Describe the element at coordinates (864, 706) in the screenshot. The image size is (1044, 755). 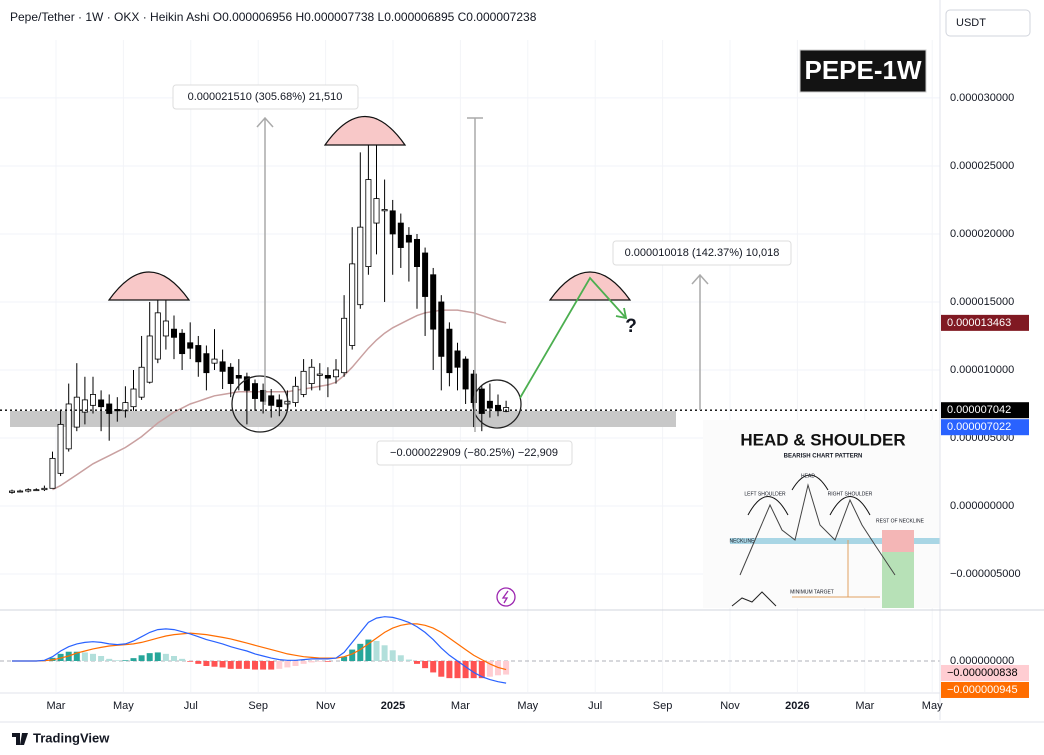
I see `x-tick-label: Mar` at that location.